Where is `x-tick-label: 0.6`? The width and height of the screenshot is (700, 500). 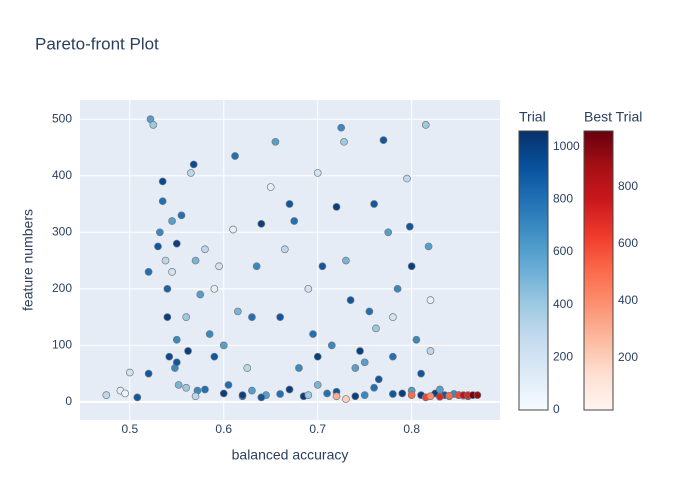 x-tick-label: 0.6 is located at coordinates (223, 429).